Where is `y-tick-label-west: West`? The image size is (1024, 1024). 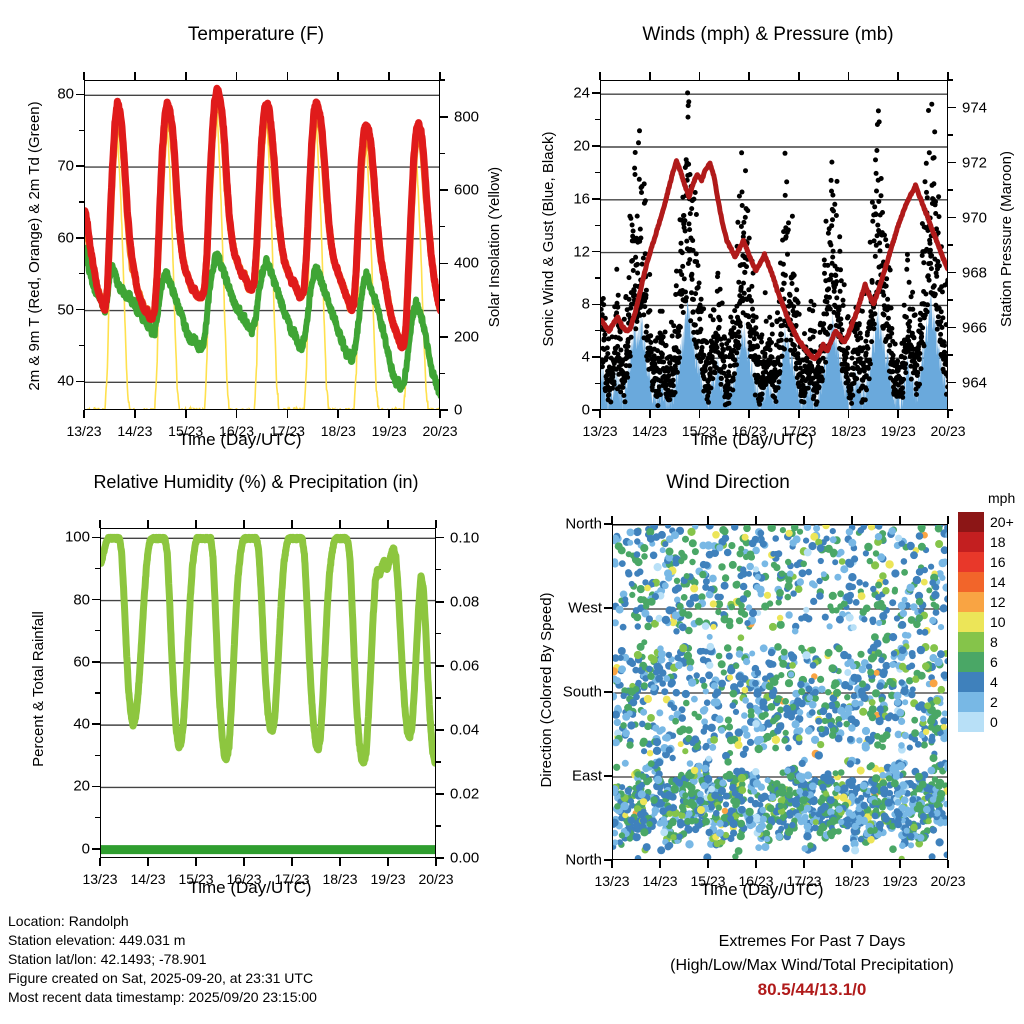
y-tick-label-west: West is located at coordinates (585, 608).